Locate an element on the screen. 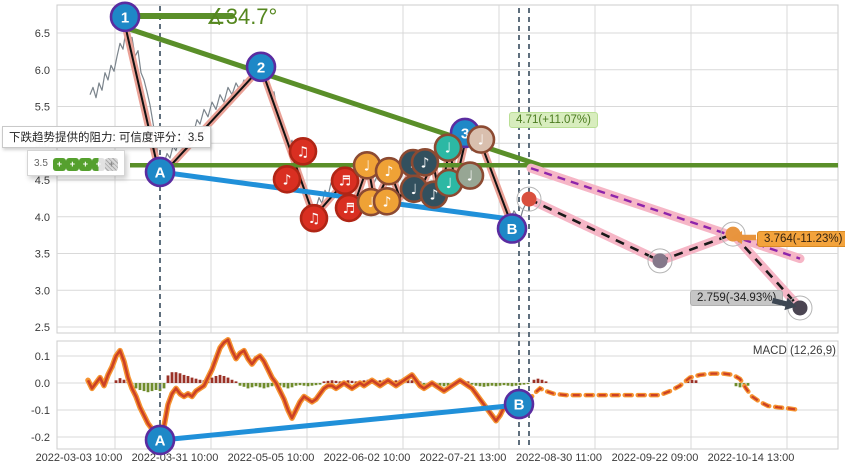  rating-icons: + + + + + is located at coordinates (85, 163).